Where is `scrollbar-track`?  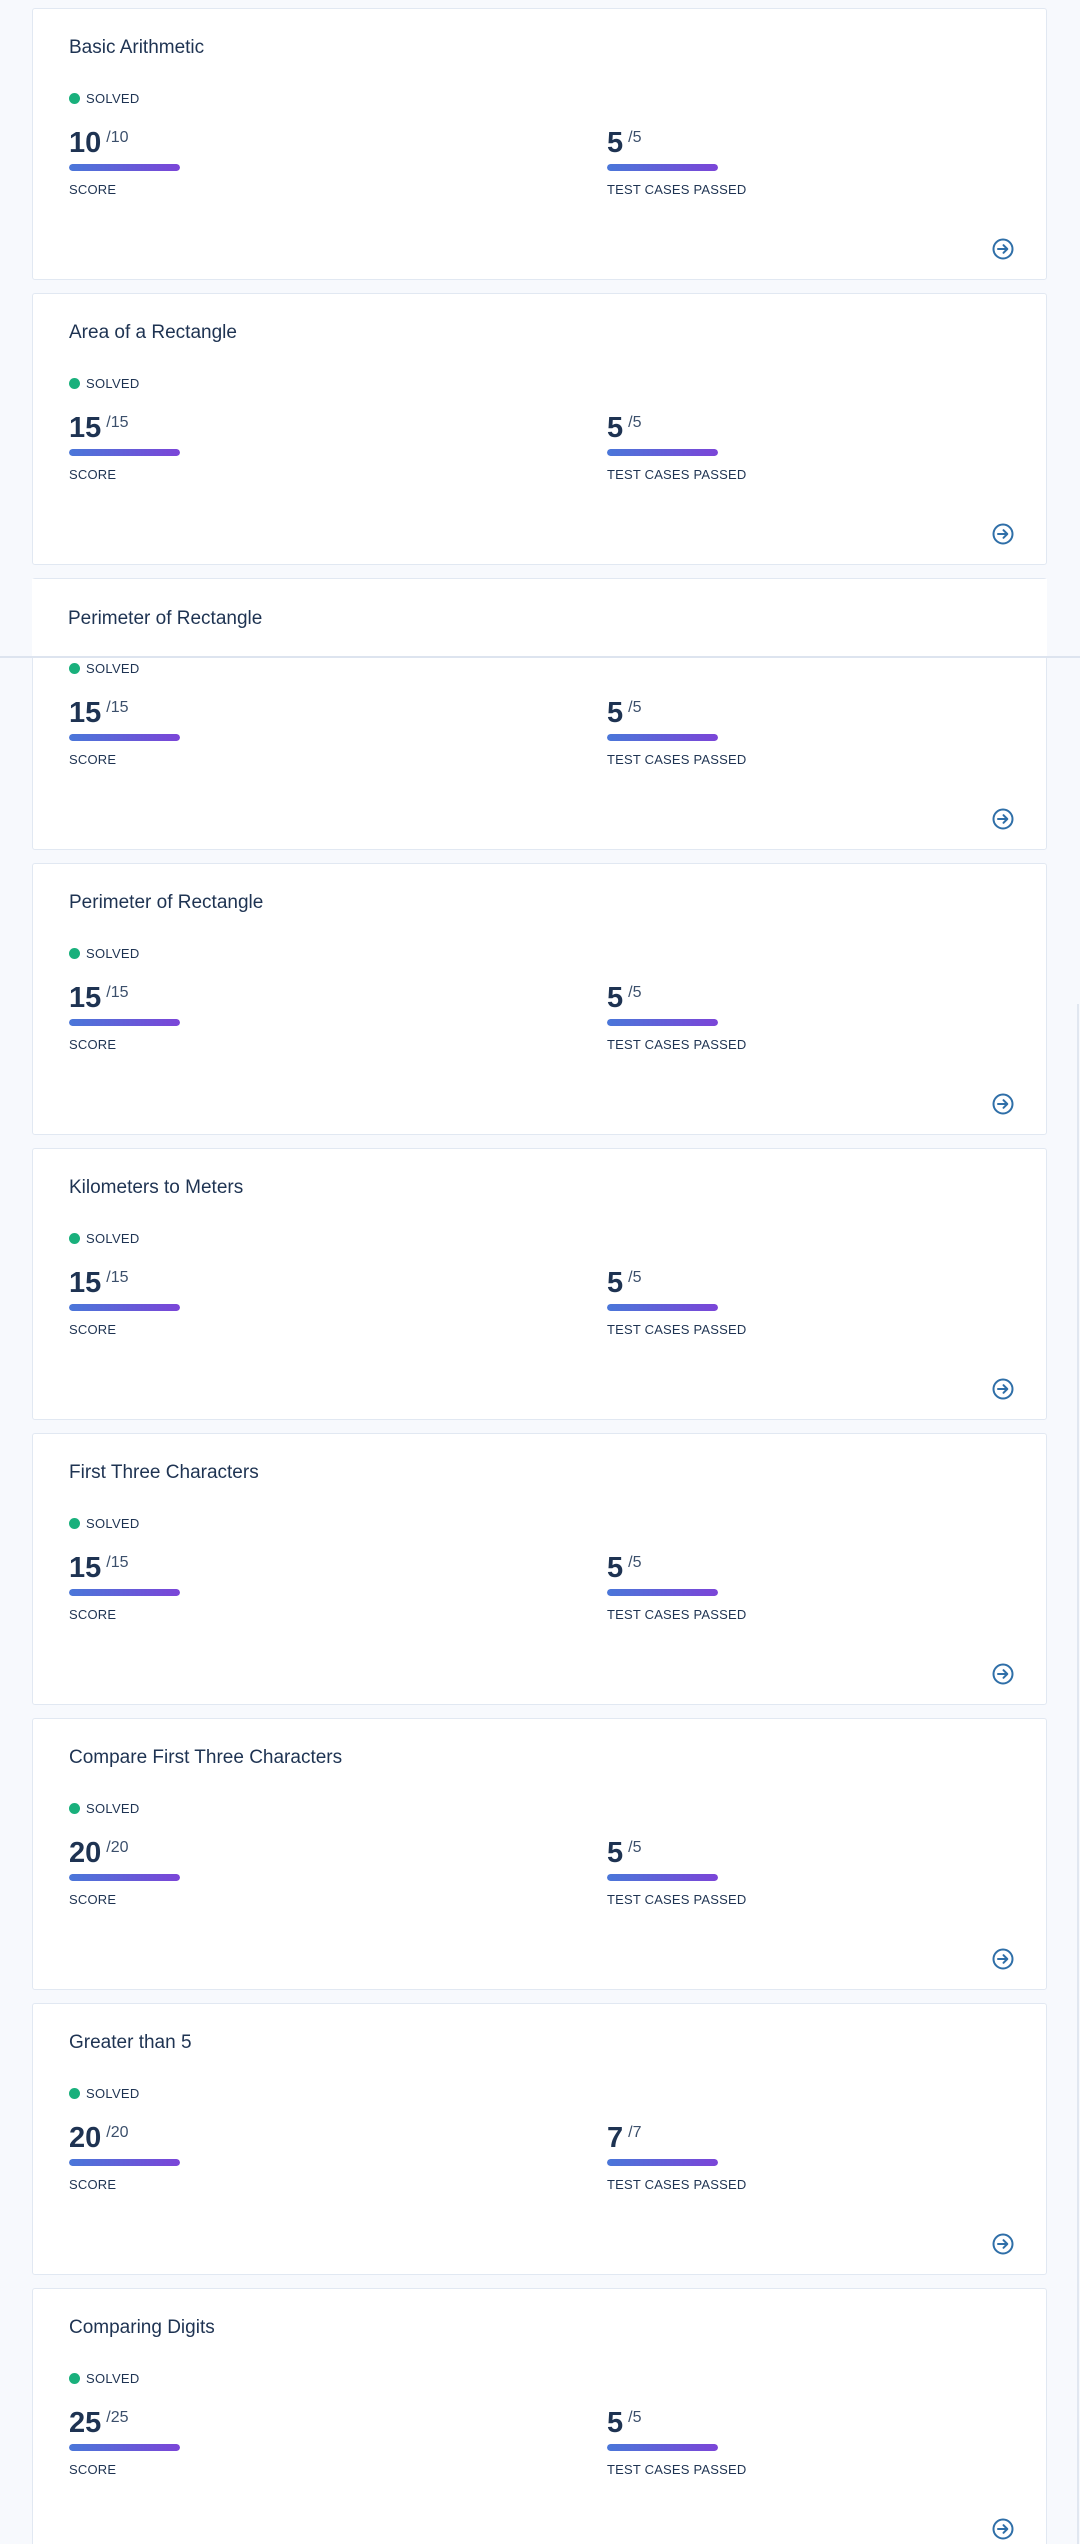 scrollbar-track is located at coordinates (1078, 1774).